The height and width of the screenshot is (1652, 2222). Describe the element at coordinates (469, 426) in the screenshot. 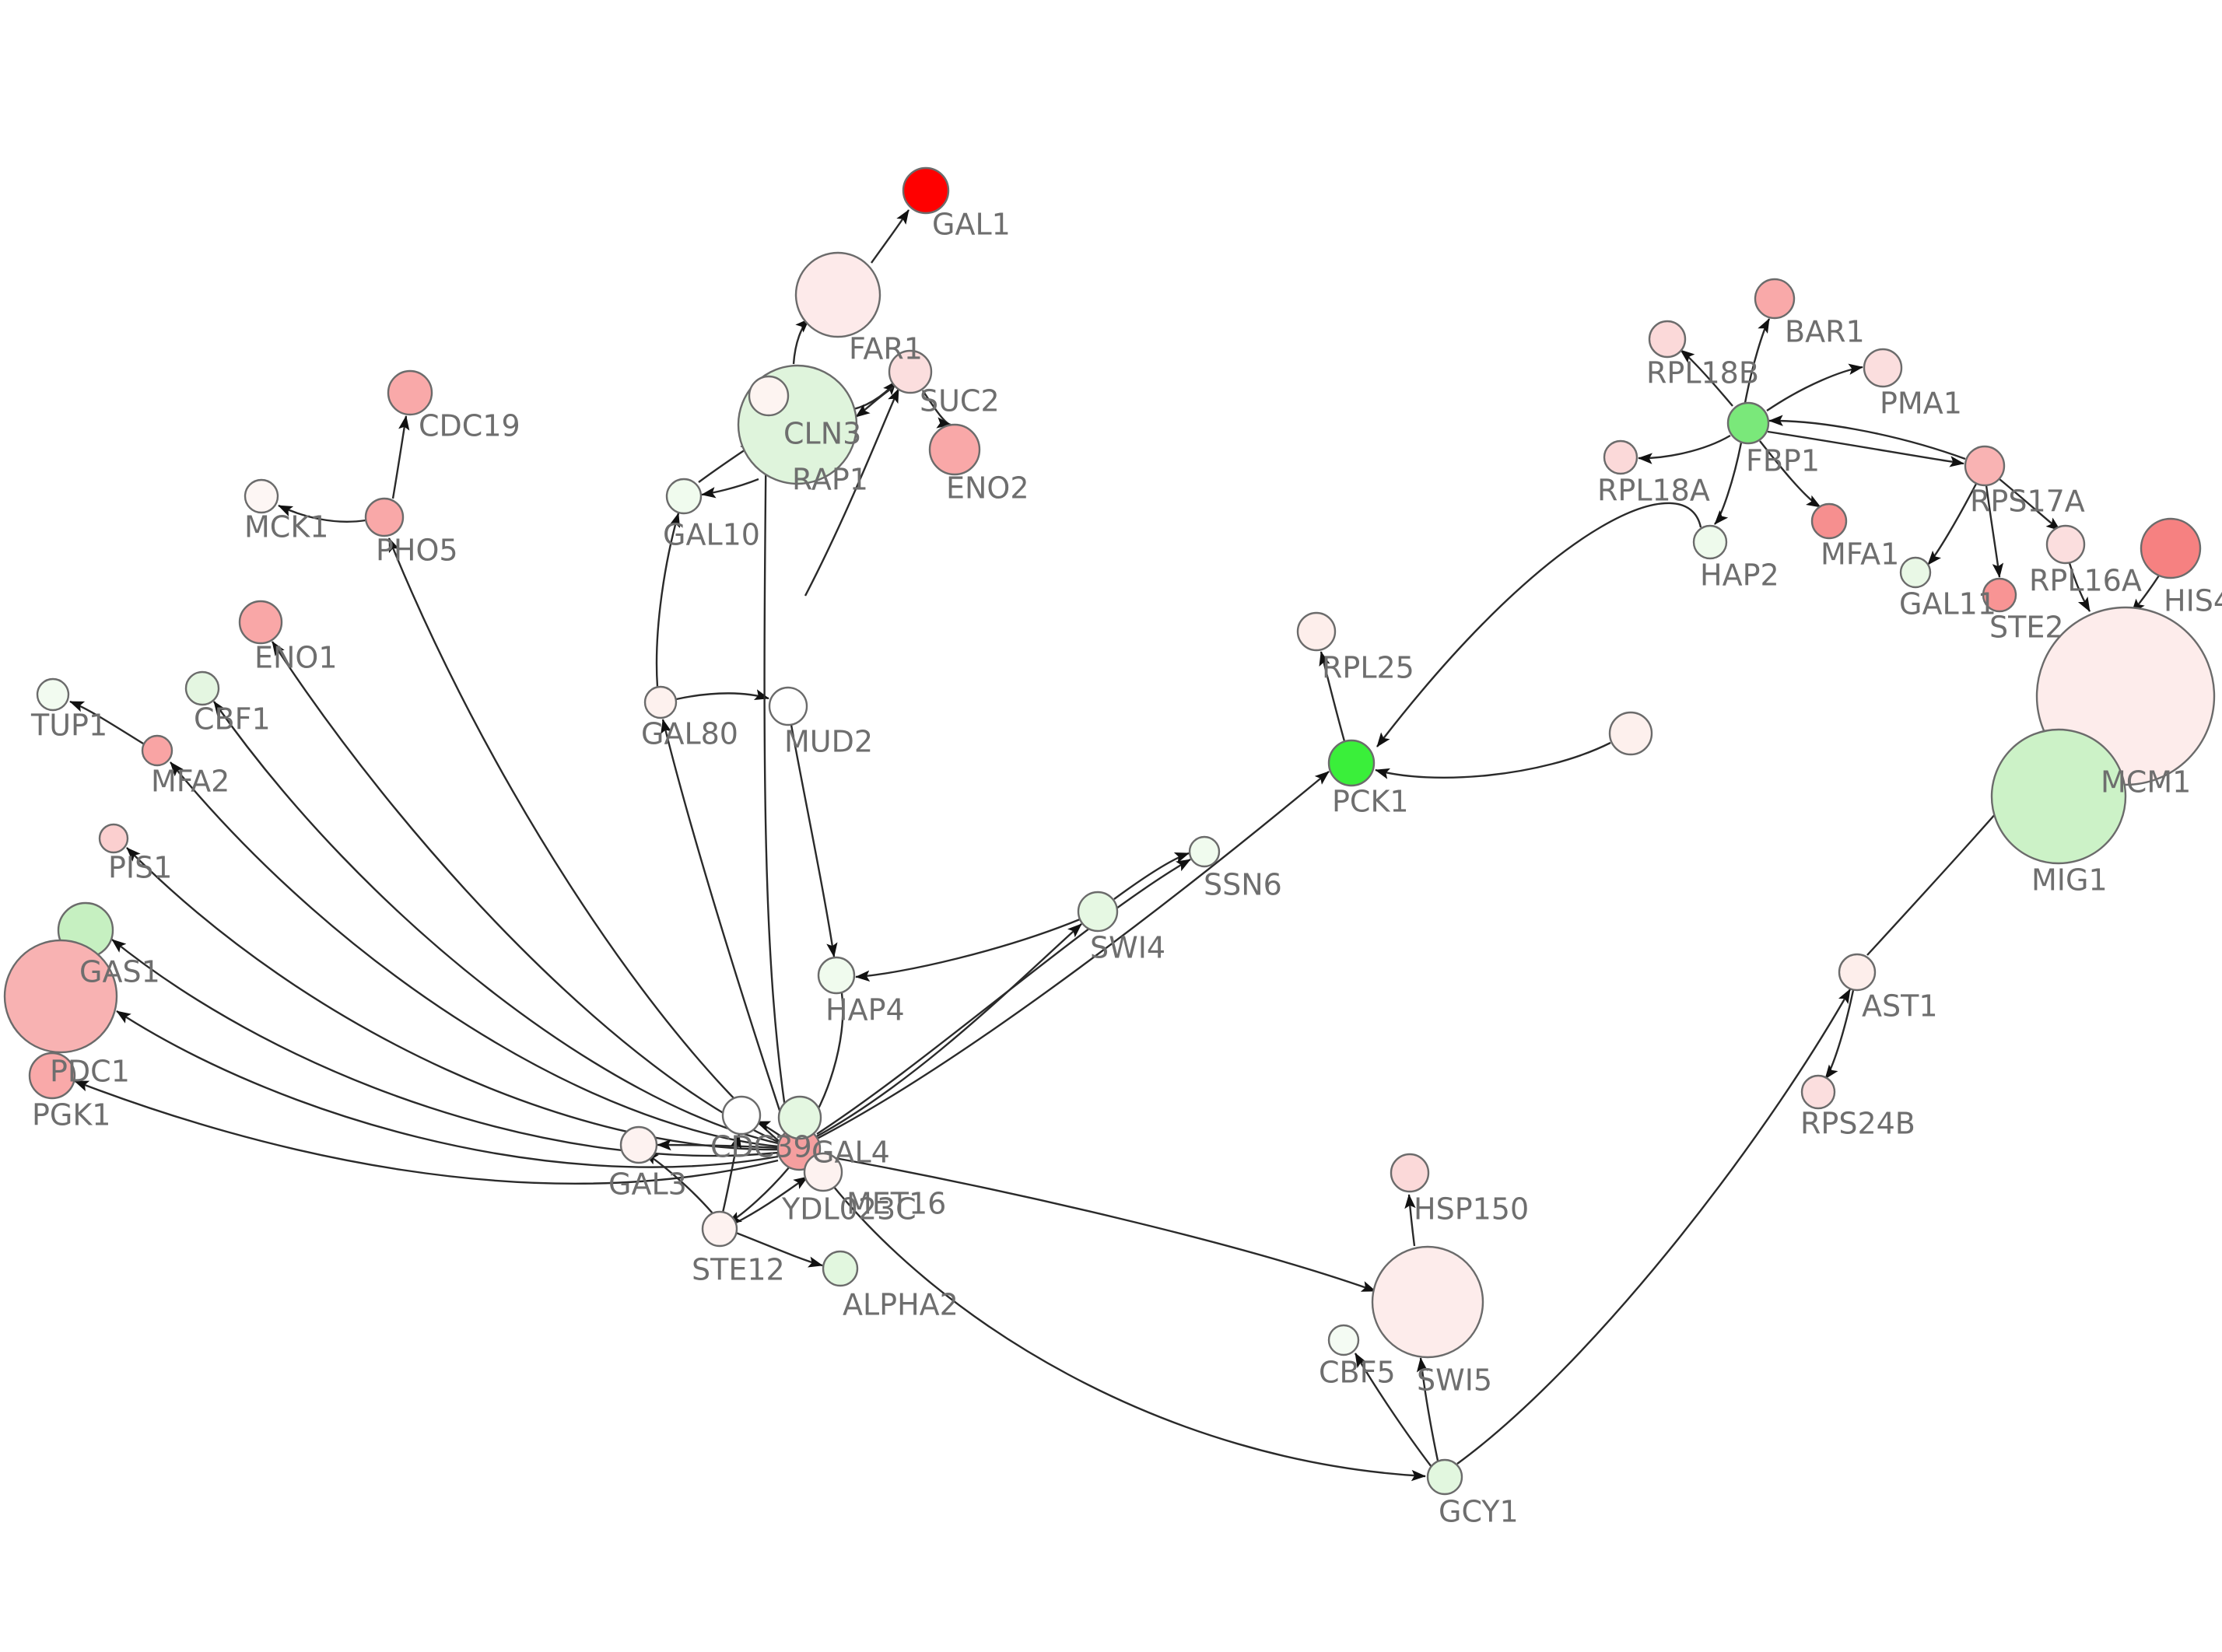

I see `network-node-label: CDC19` at that location.